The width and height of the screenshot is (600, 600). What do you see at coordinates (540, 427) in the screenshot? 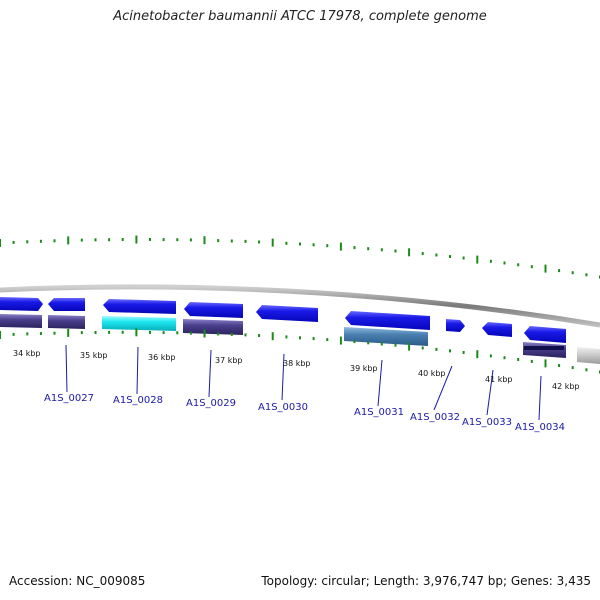
I see `gene-label: A1S_0034` at bounding box center [540, 427].